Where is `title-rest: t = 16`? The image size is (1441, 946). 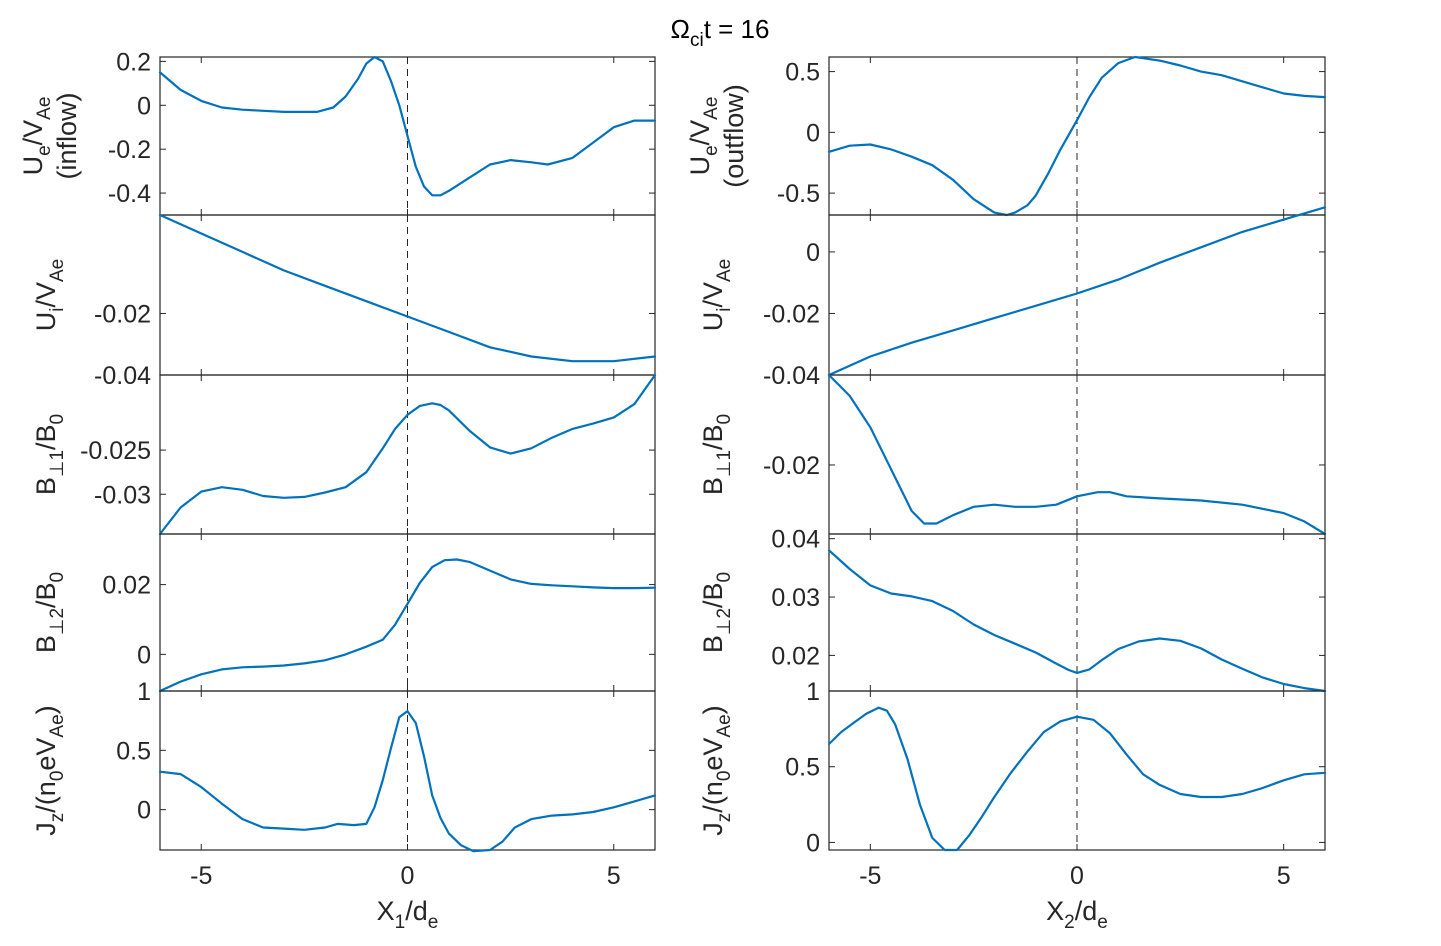
title-rest: t = 16 is located at coordinates (737, 29).